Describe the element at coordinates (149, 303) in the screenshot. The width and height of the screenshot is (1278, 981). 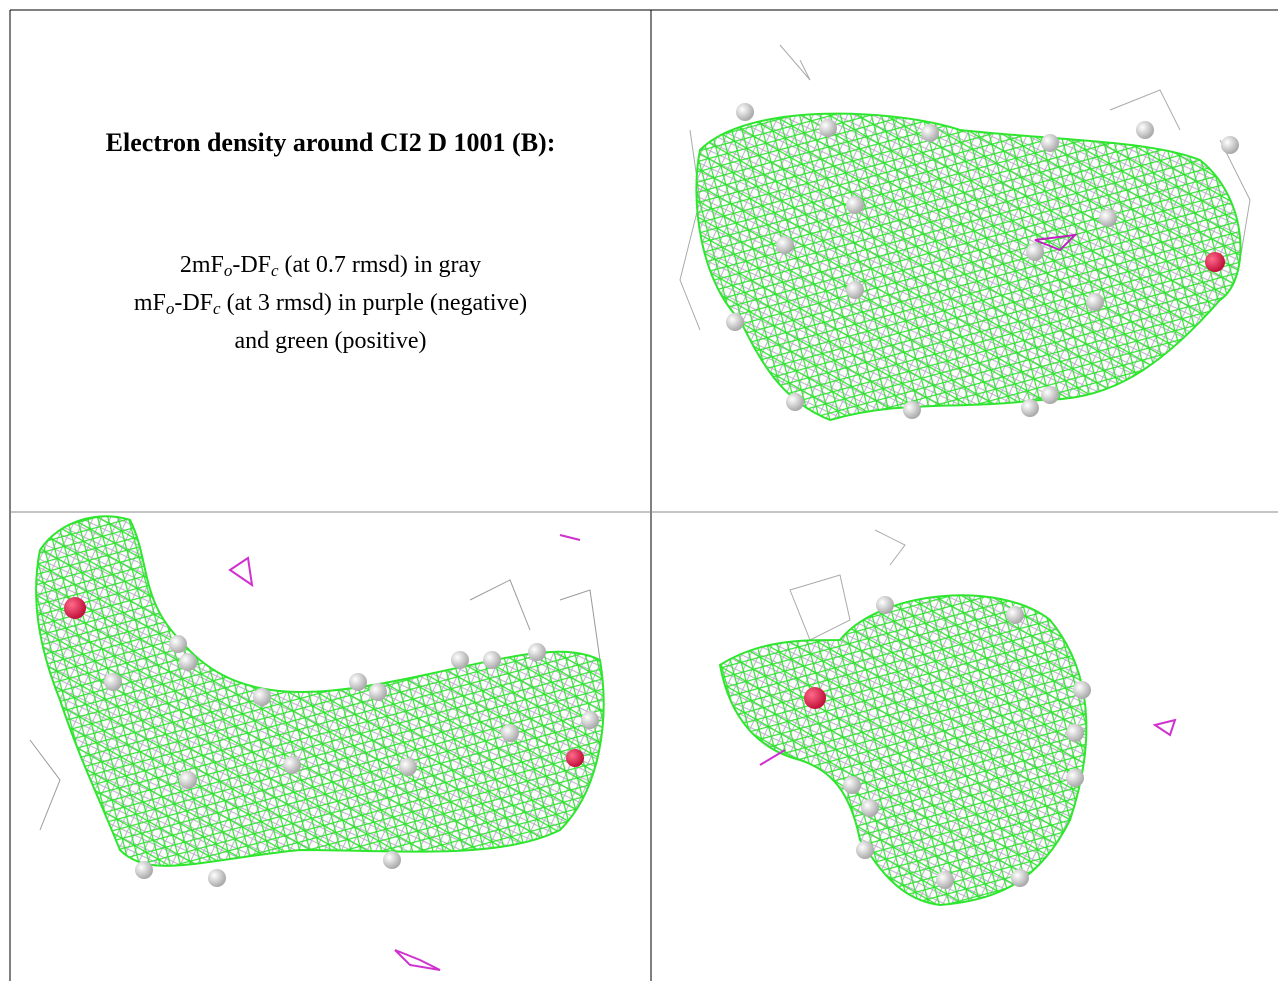
I see `text-run: mF` at that location.